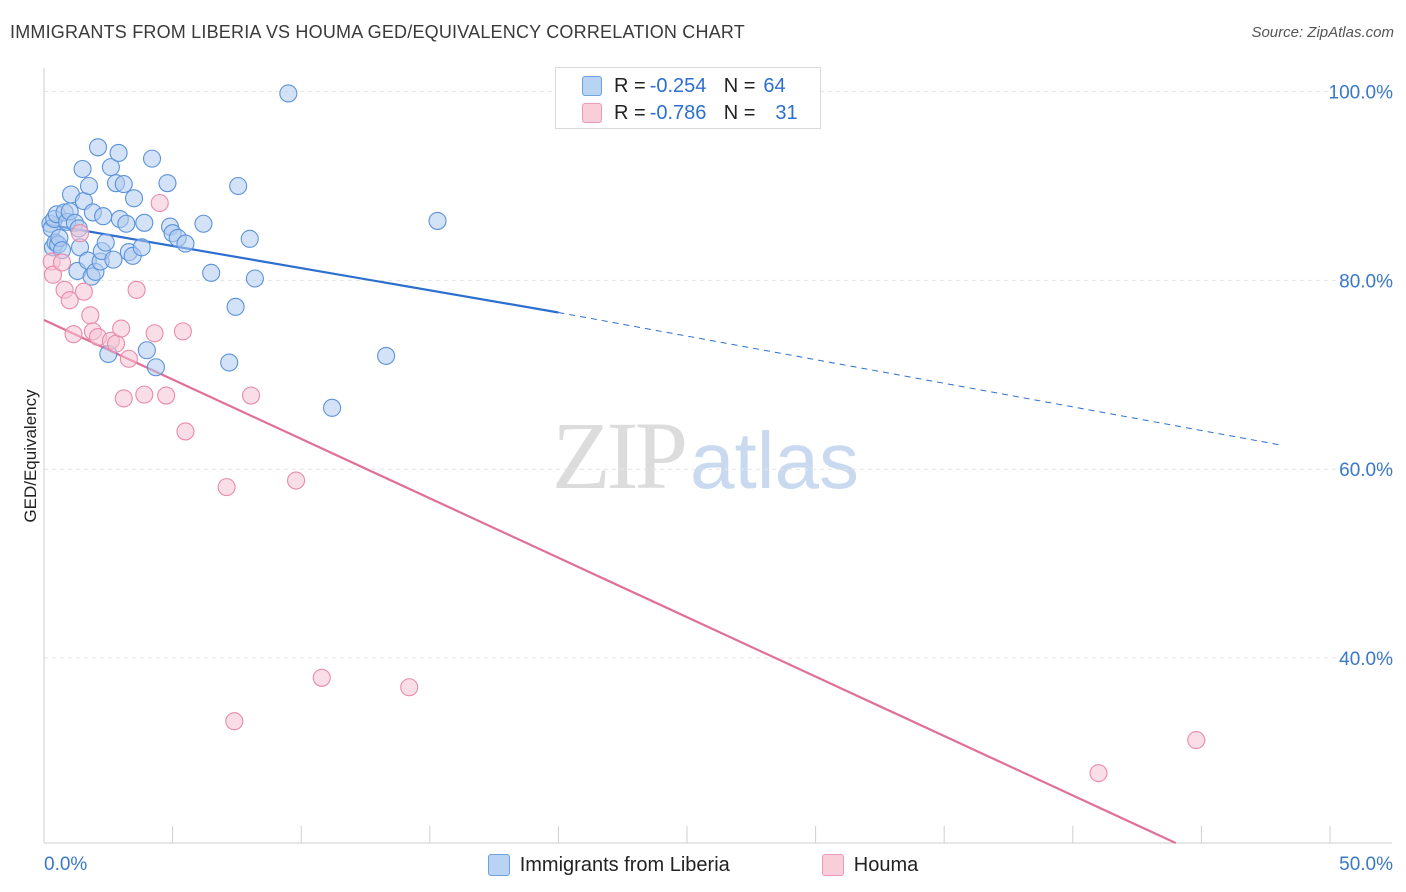 The height and width of the screenshot is (892, 1406). What do you see at coordinates (1366, 864) in the screenshot?
I see `x-tick-label: 50.0%` at bounding box center [1366, 864].